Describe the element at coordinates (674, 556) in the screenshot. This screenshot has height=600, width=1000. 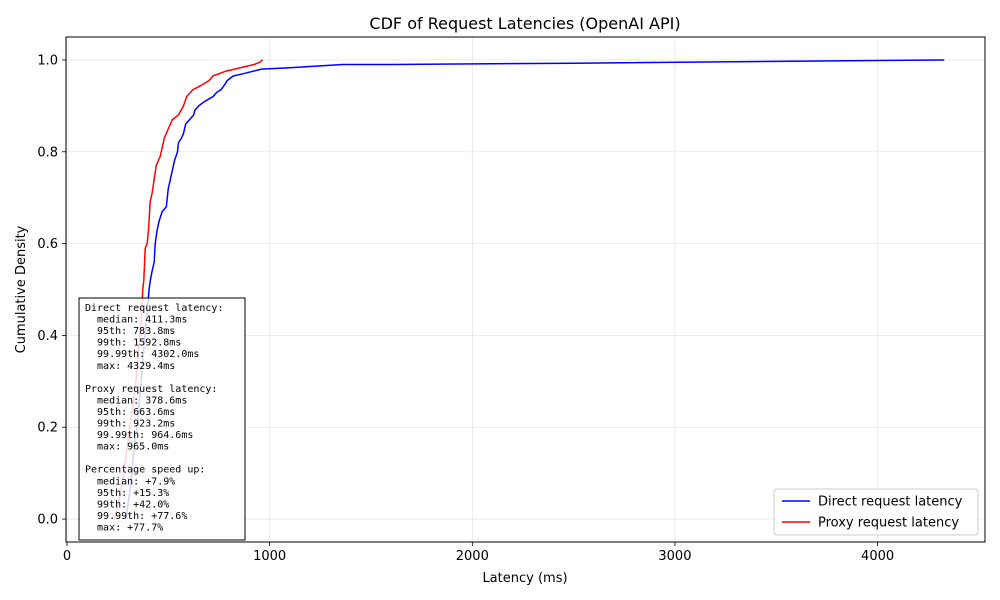
I see `x-tick-label: 3000` at that location.